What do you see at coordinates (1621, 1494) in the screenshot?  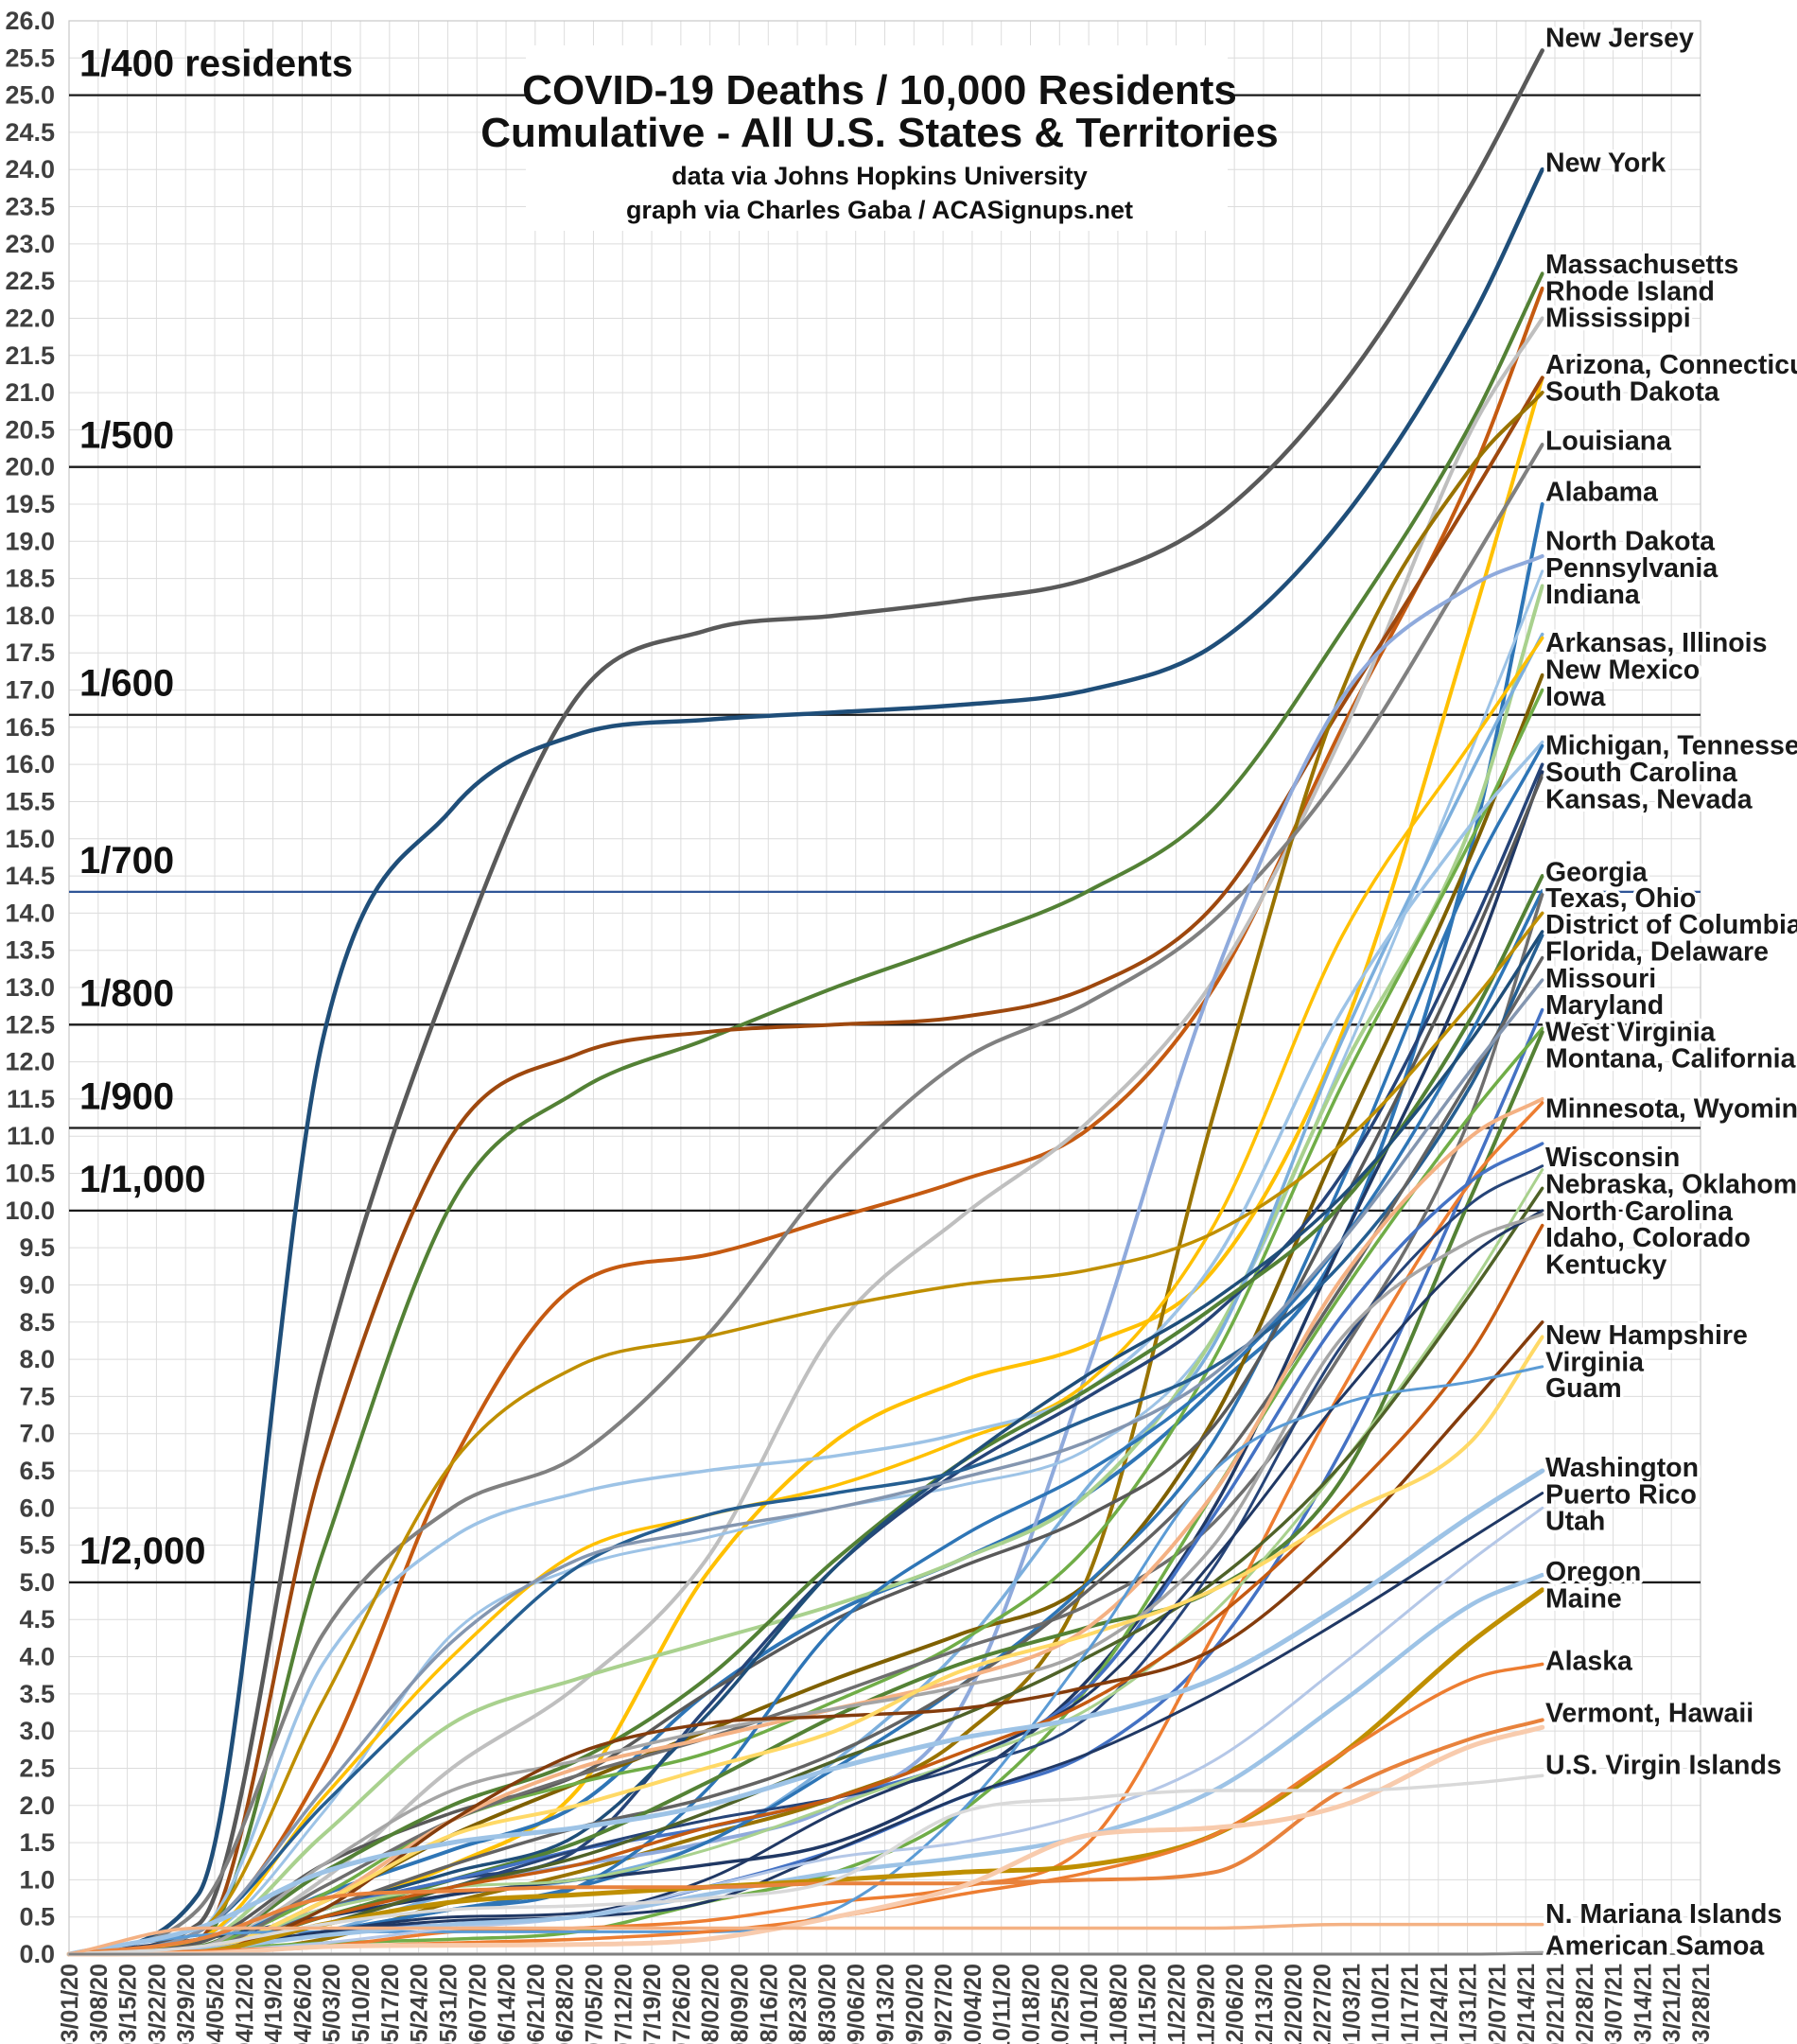 I see `state-label: Puerto Rico` at bounding box center [1621, 1494].